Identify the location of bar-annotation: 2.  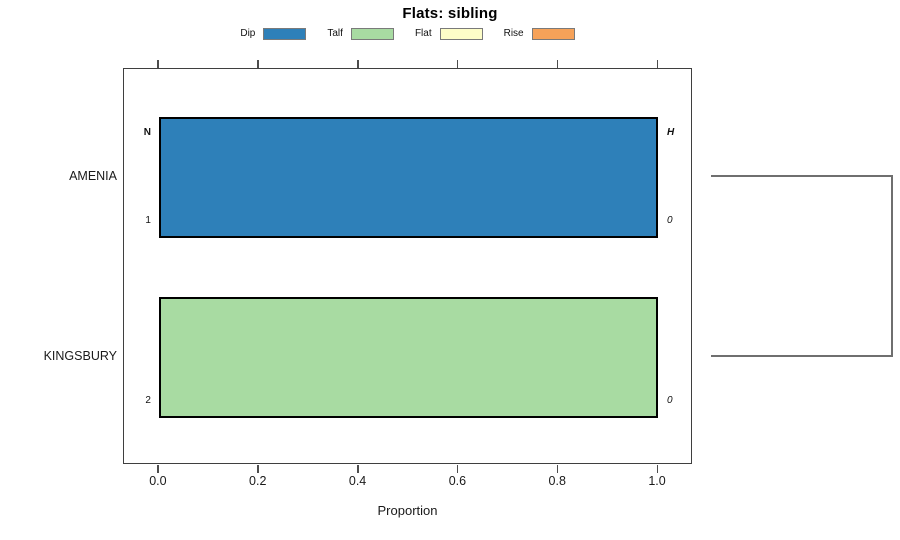
(148, 400).